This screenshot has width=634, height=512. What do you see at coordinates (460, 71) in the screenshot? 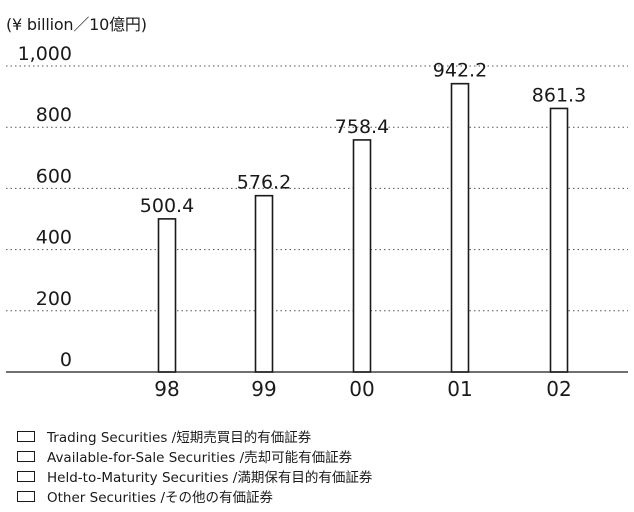
I see `value-label-01: 942.2` at bounding box center [460, 71].